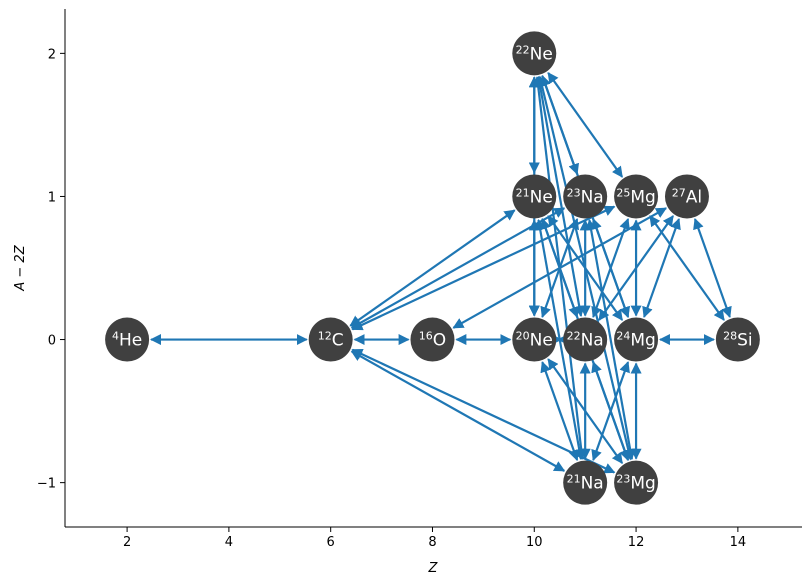 This screenshot has height=585, width=811. Describe the element at coordinates (338, 341) in the screenshot. I see `node-element: C` at that location.